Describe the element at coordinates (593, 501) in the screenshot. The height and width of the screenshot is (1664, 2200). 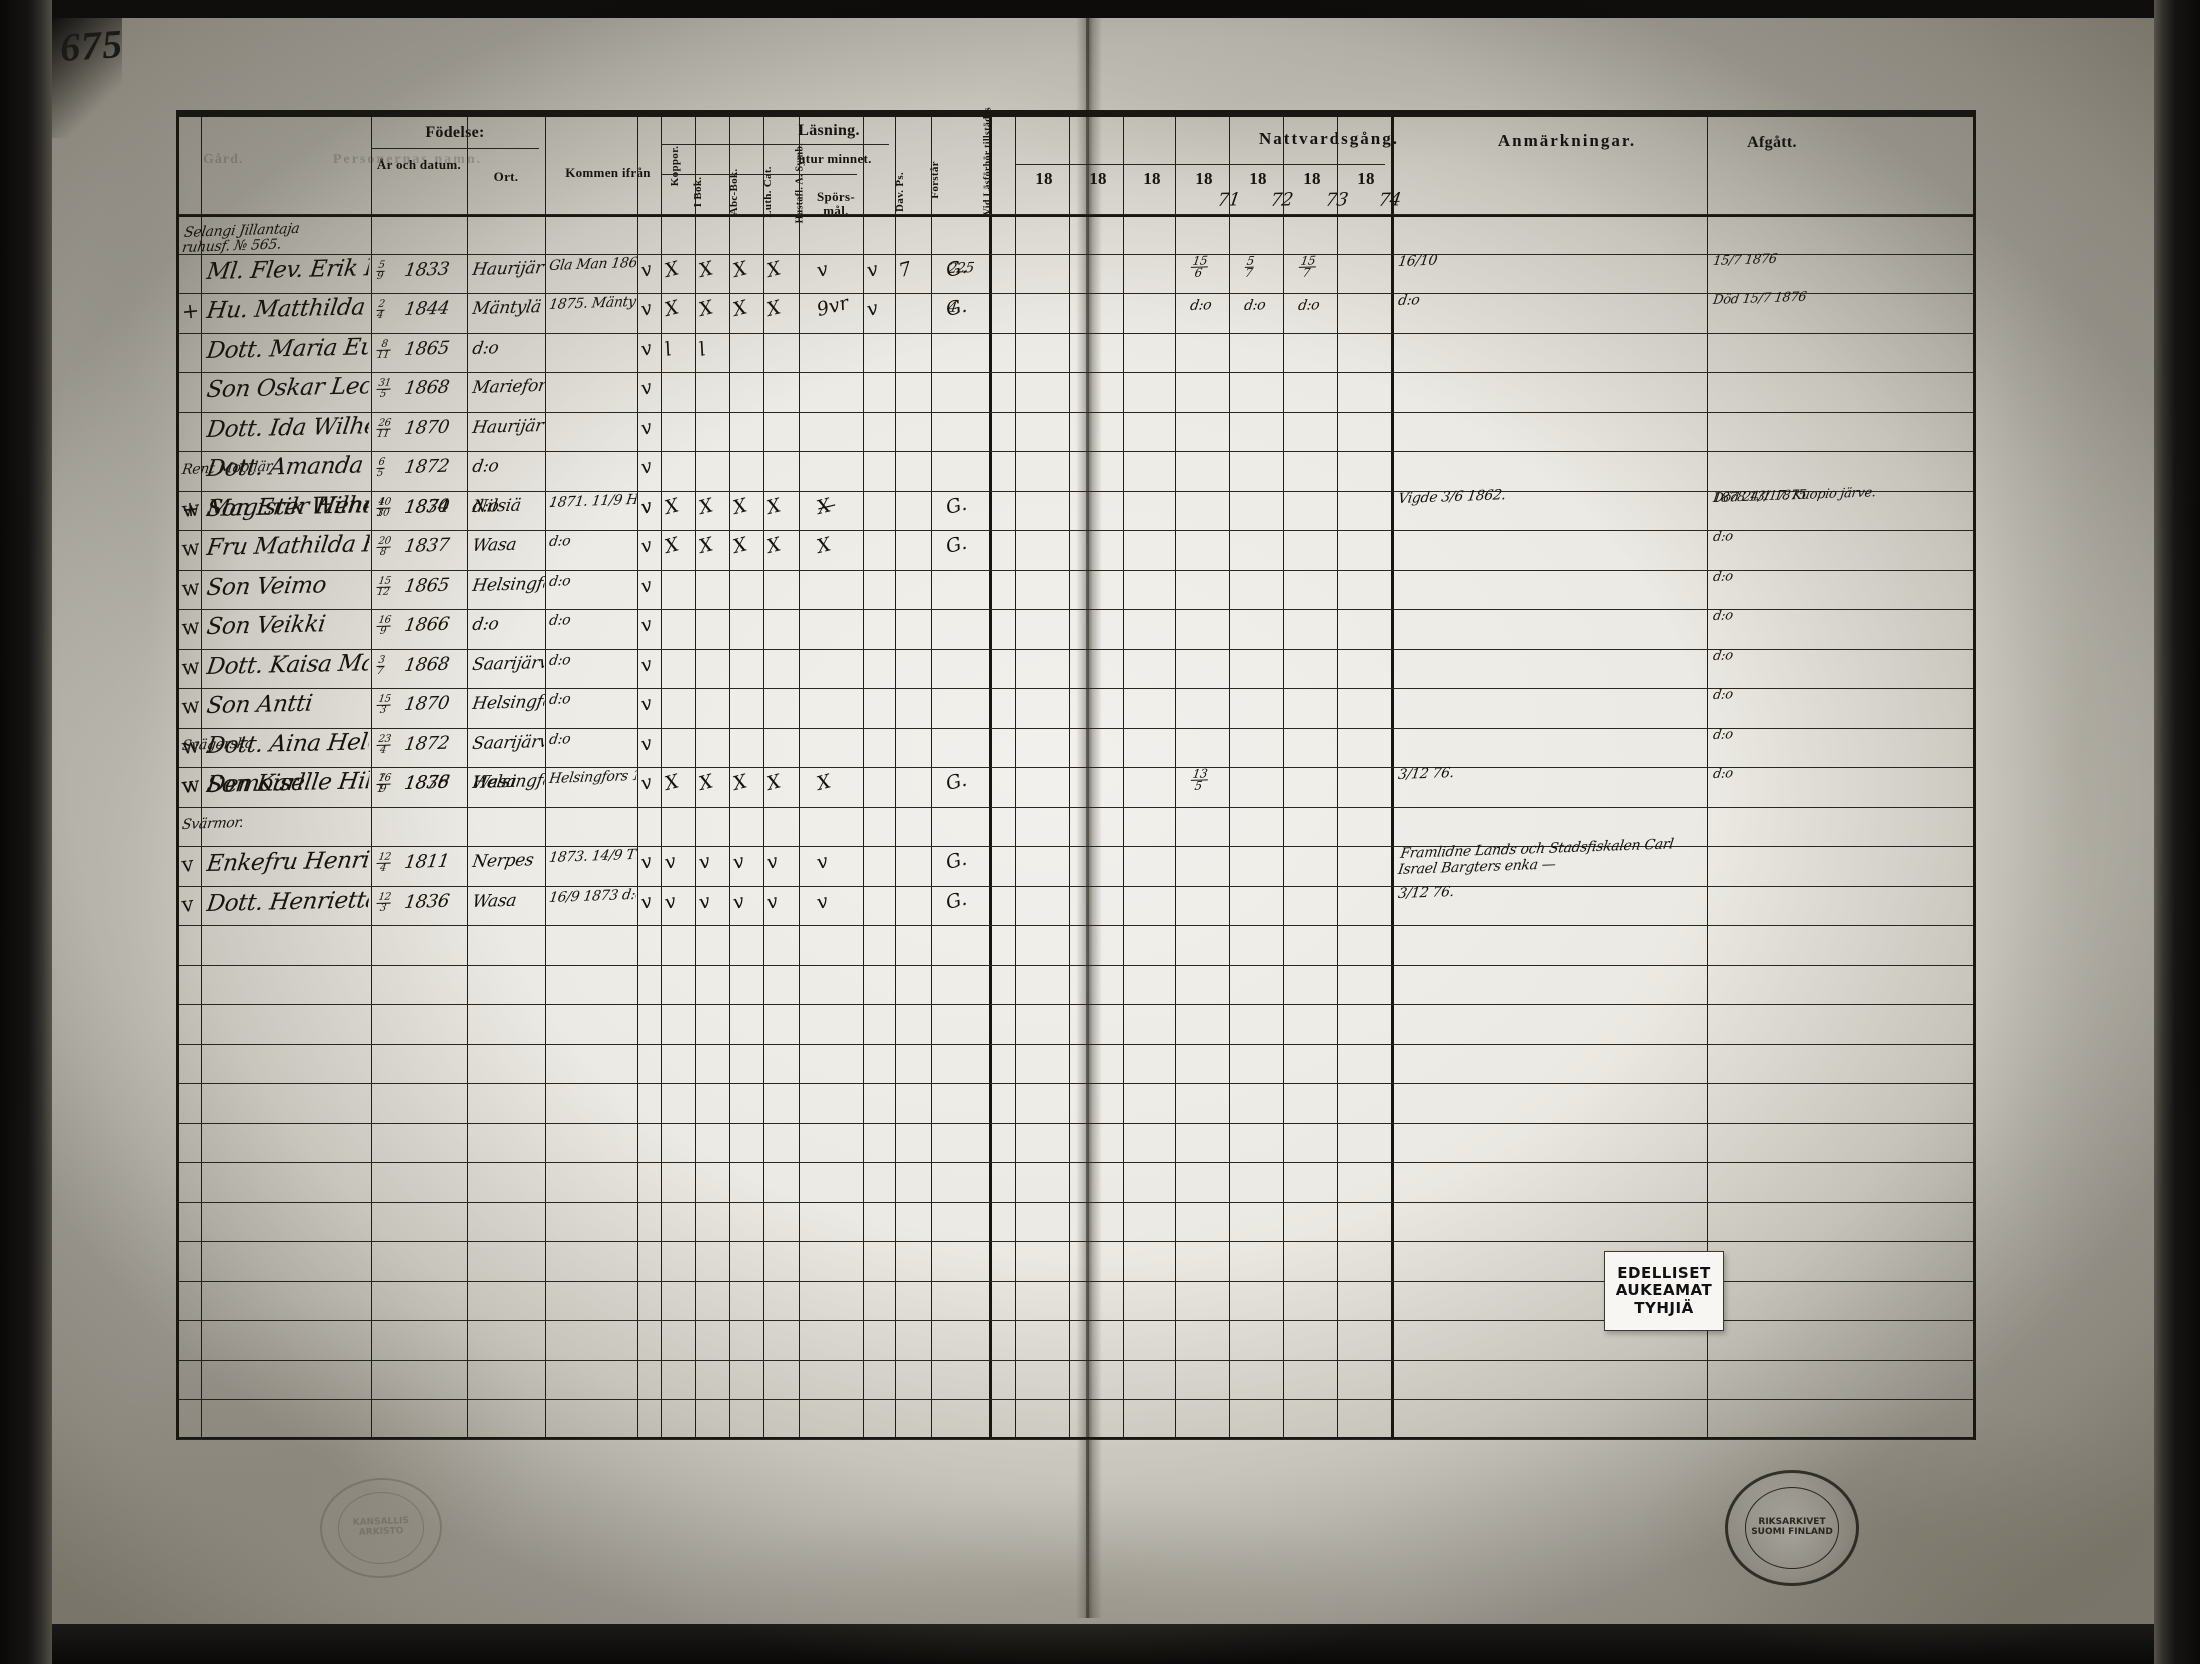
I see `came-from: 1871. 11/9 Helsingfors` at that location.